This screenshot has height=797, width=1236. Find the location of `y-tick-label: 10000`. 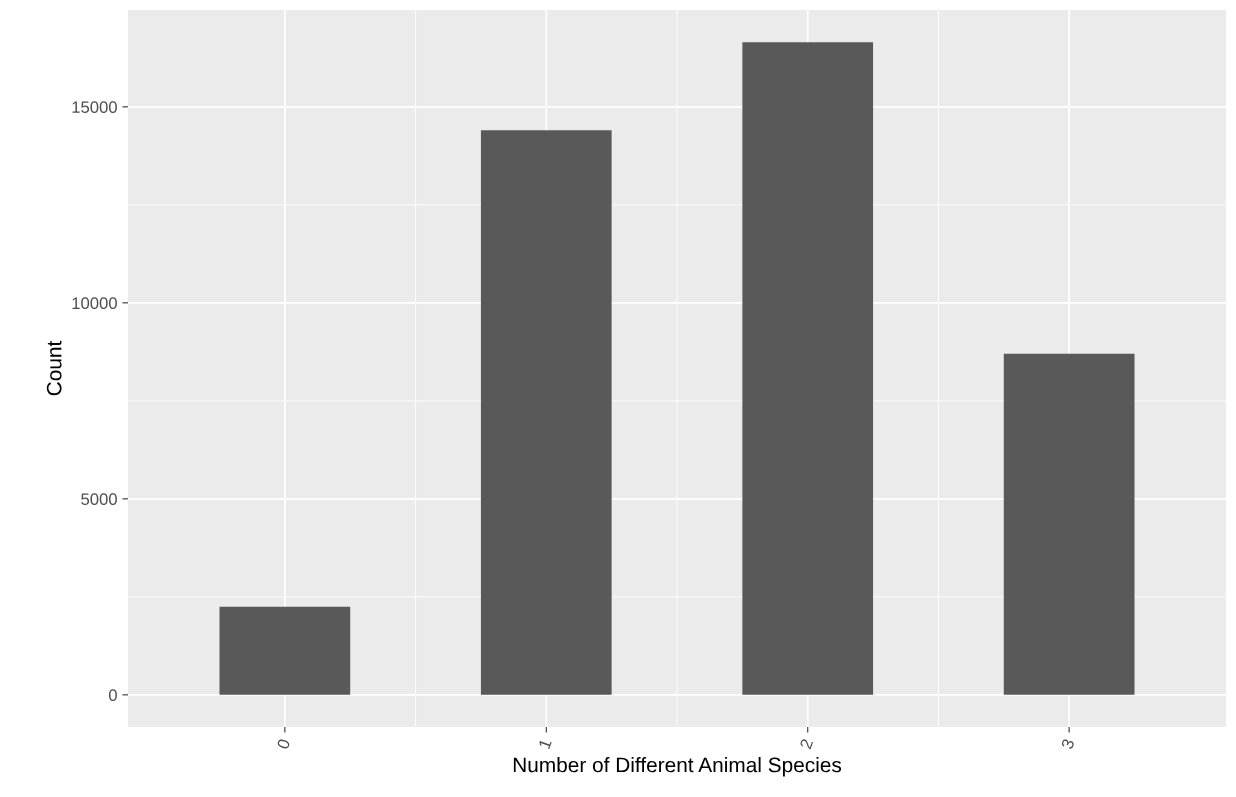

y-tick-label: 10000 is located at coordinates (94, 303).